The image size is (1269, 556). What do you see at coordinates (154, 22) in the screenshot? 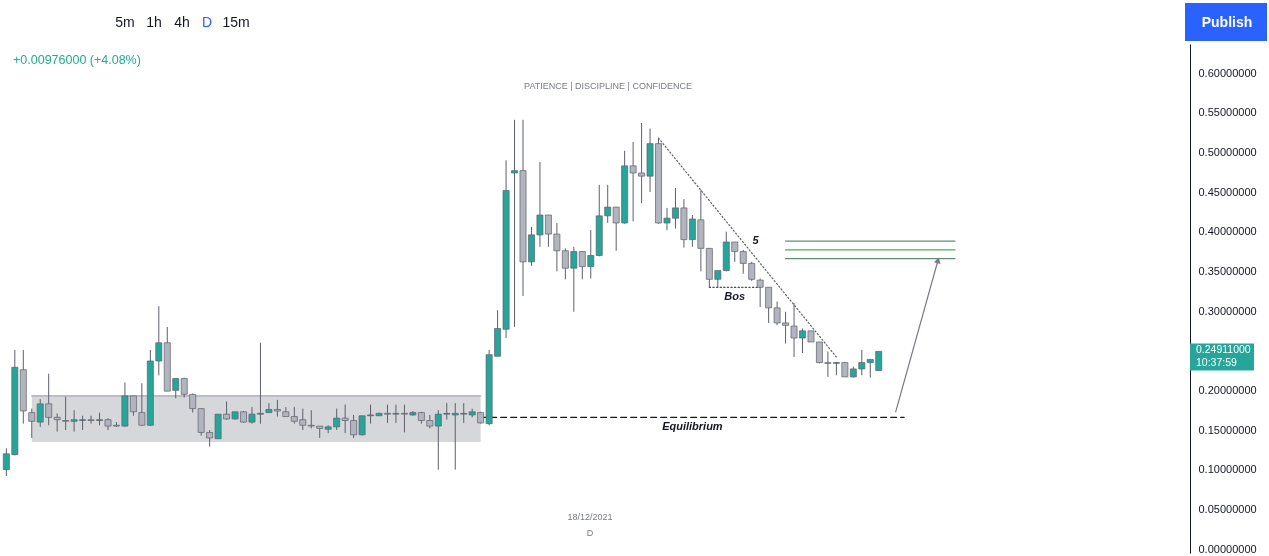
I see `text: 1h` at bounding box center [154, 22].